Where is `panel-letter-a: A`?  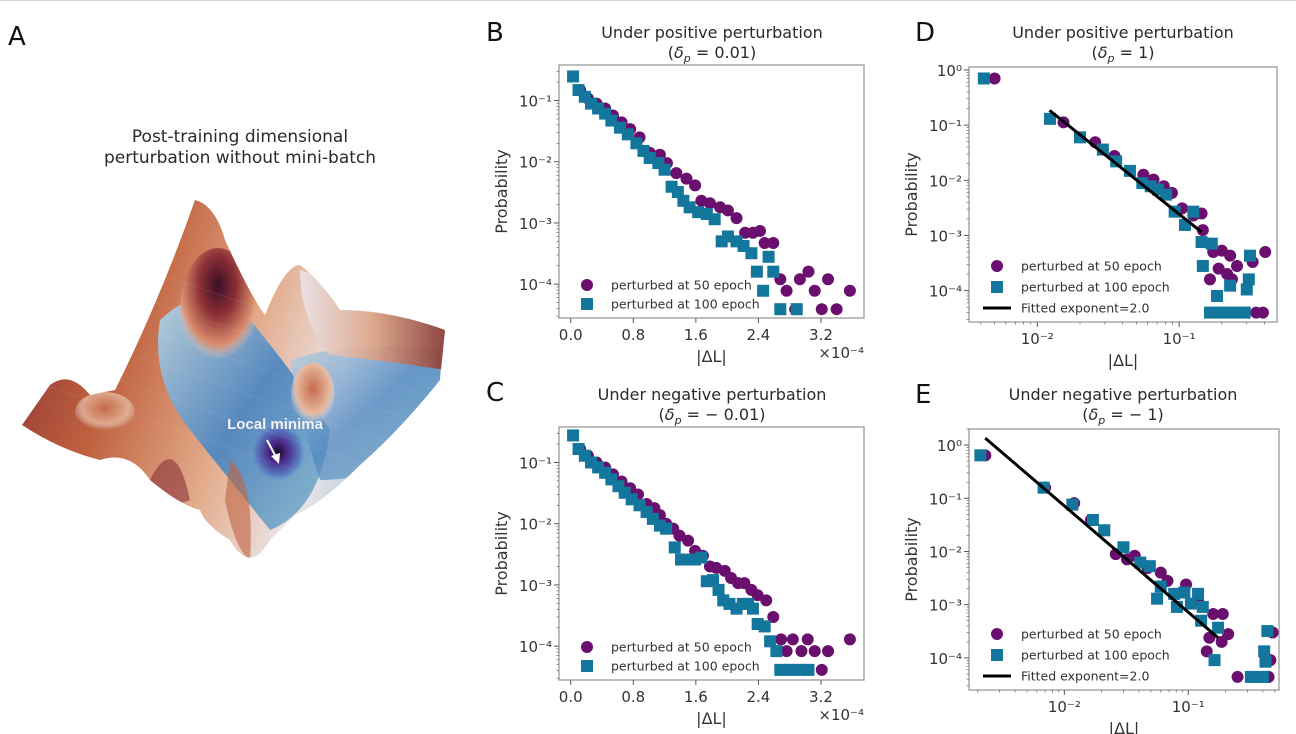 panel-letter-a: A is located at coordinates (17, 37).